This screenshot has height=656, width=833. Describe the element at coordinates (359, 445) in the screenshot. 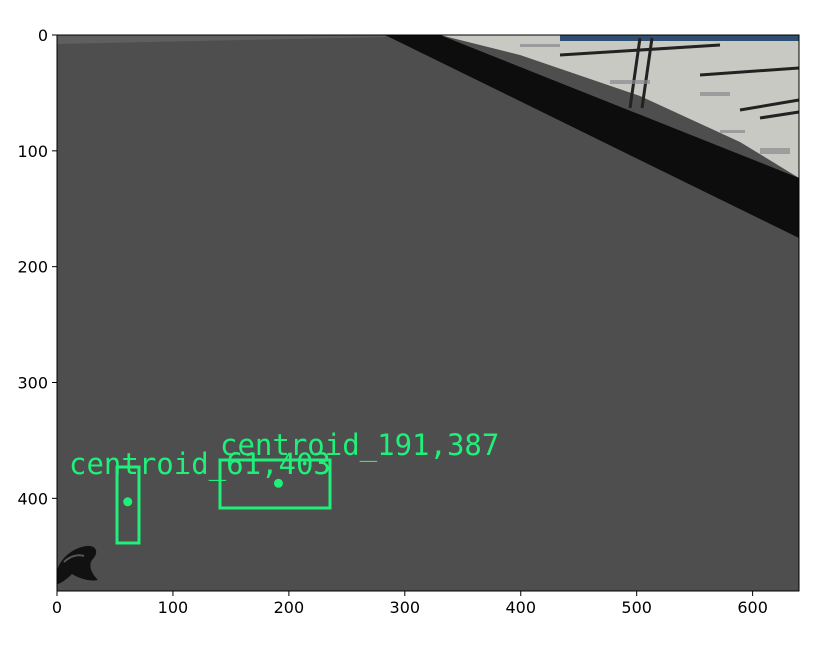

I see `detection-label: centroid_191,387` at that location.